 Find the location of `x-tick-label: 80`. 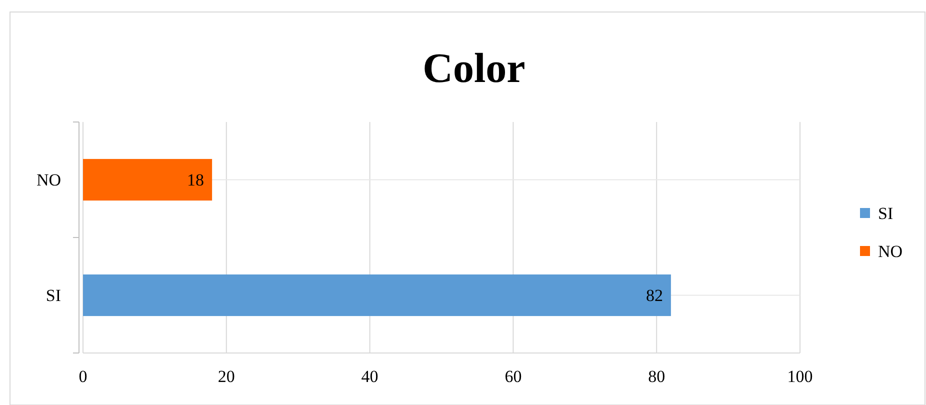

x-tick-label: 80 is located at coordinates (657, 376).